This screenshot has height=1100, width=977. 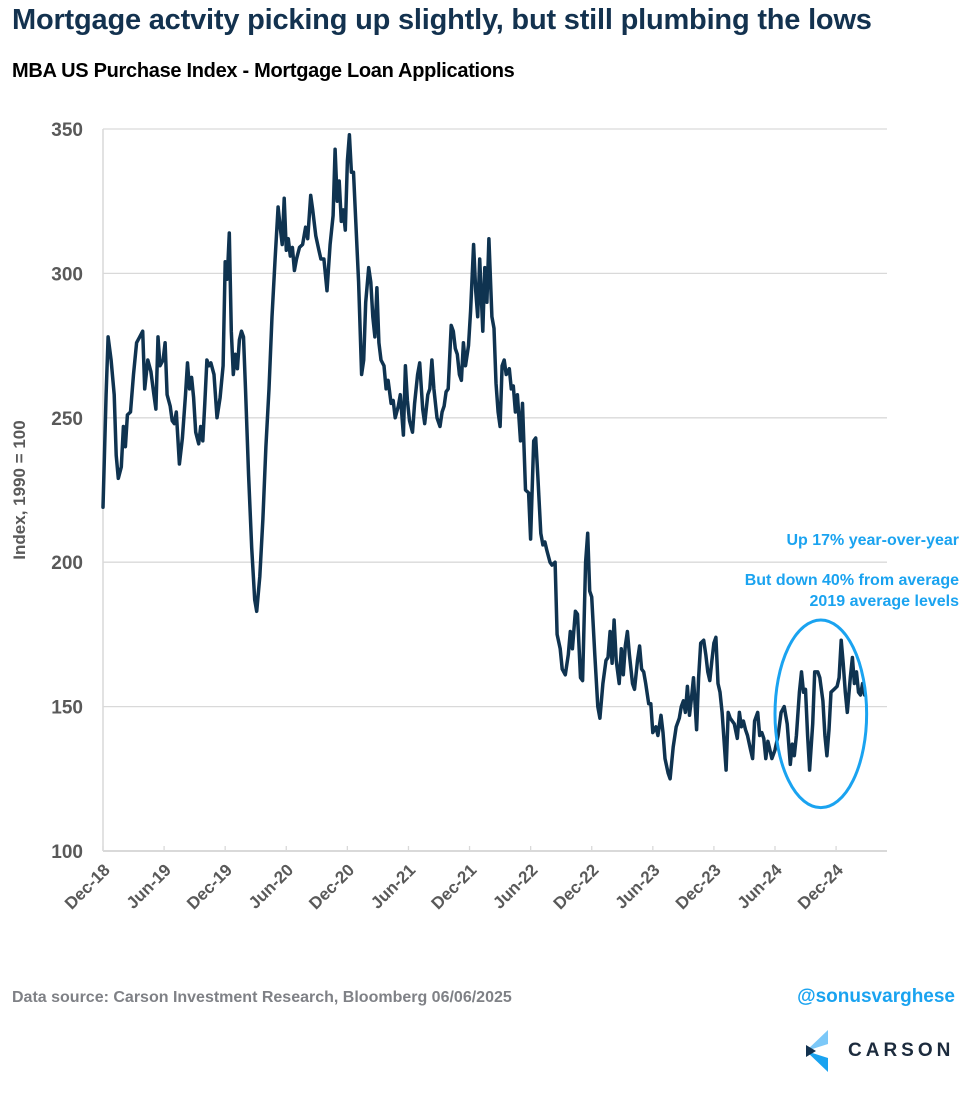 What do you see at coordinates (576, 886) in the screenshot?
I see `x-tick-label: Dec-22` at bounding box center [576, 886].